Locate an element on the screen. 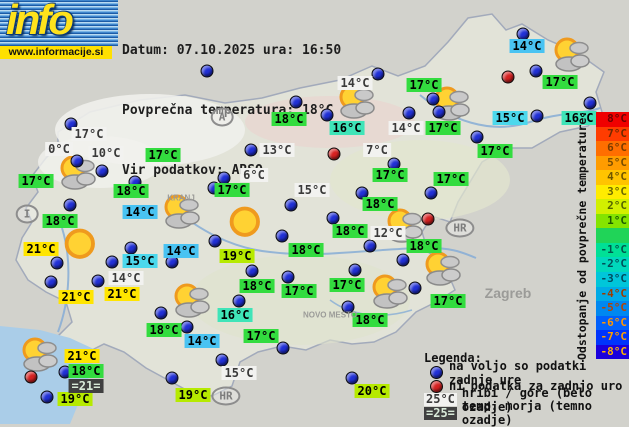 This screenshot has height=427, width=629. scale-step: -4°C is located at coordinates (612, 294).